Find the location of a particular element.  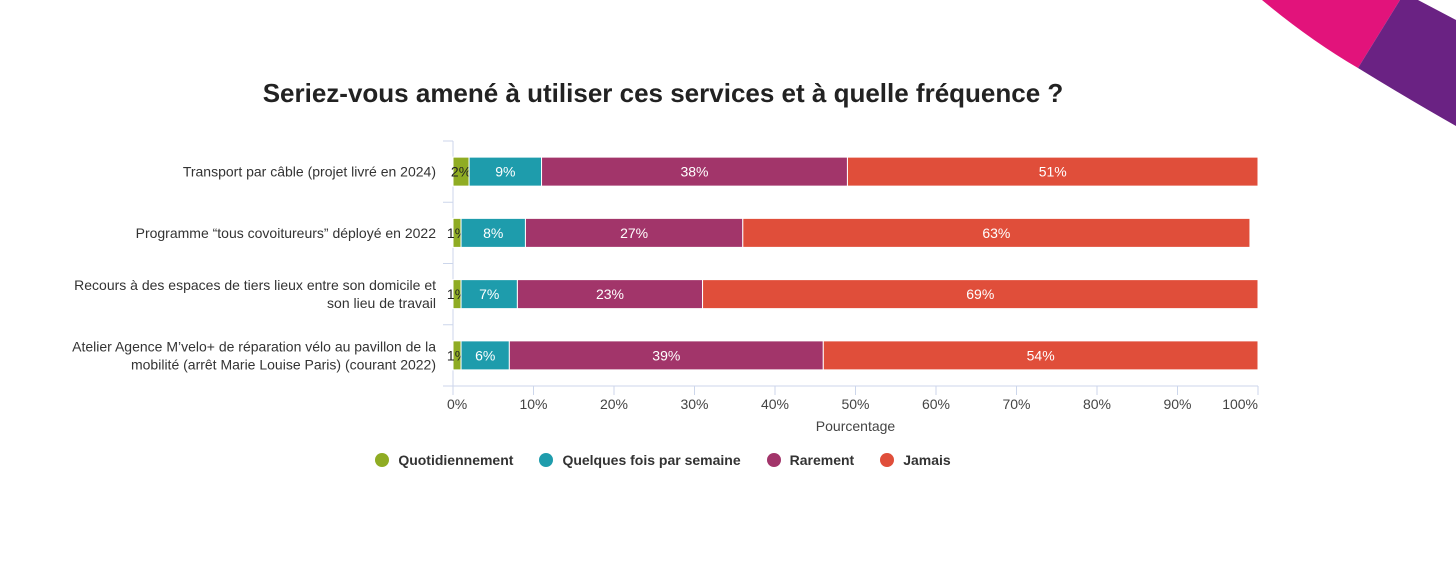

legend-label: Jamais is located at coordinates (927, 460).